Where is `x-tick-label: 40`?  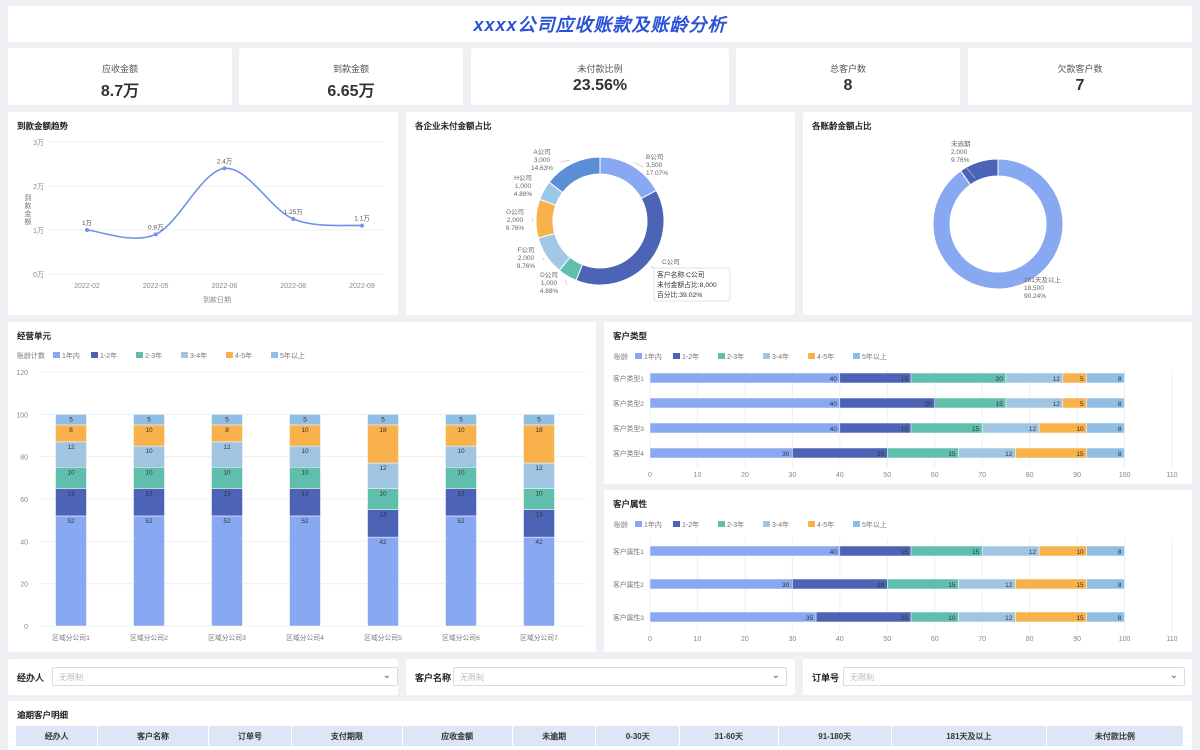 x-tick-label: 40 is located at coordinates (840, 639).